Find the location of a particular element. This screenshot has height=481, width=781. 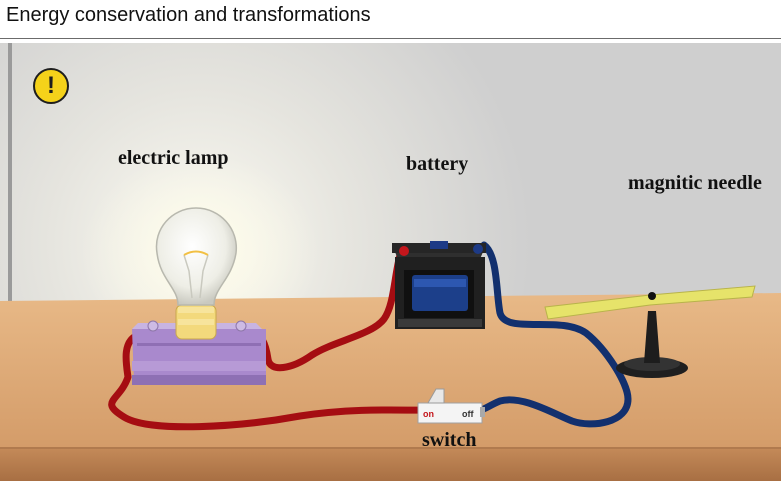

battery is located at coordinates (439, 285).